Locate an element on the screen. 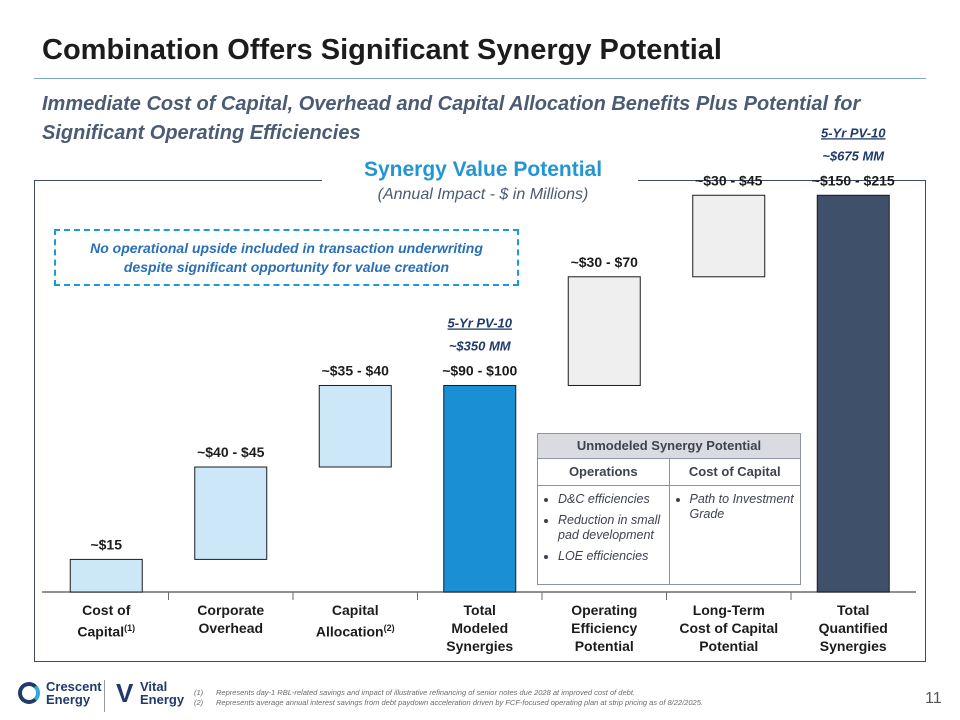  list-item: Path to Investment Grade is located at coordinates (742, 507).